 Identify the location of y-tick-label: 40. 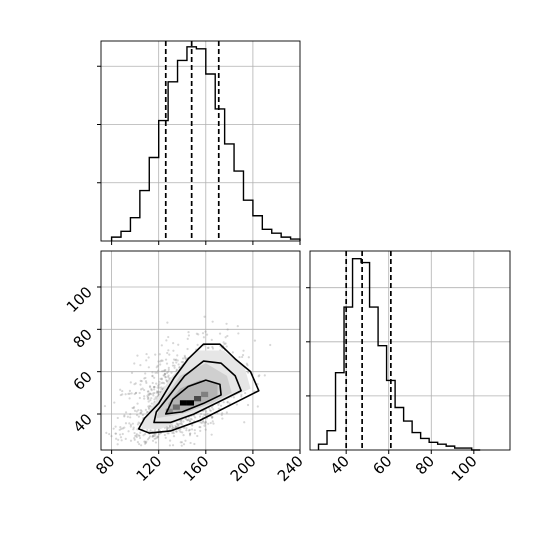
(83, 423).